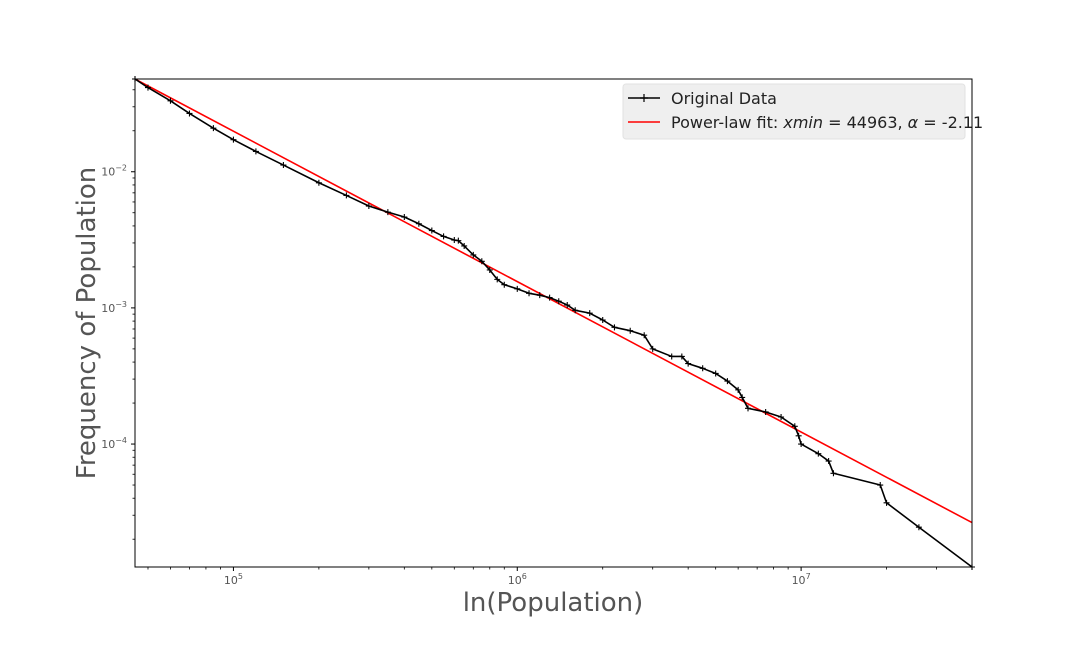 This screenshot has height=648, width=1080. I want to click on legend-fit-xmin-var: xmin, so click(802, 122).